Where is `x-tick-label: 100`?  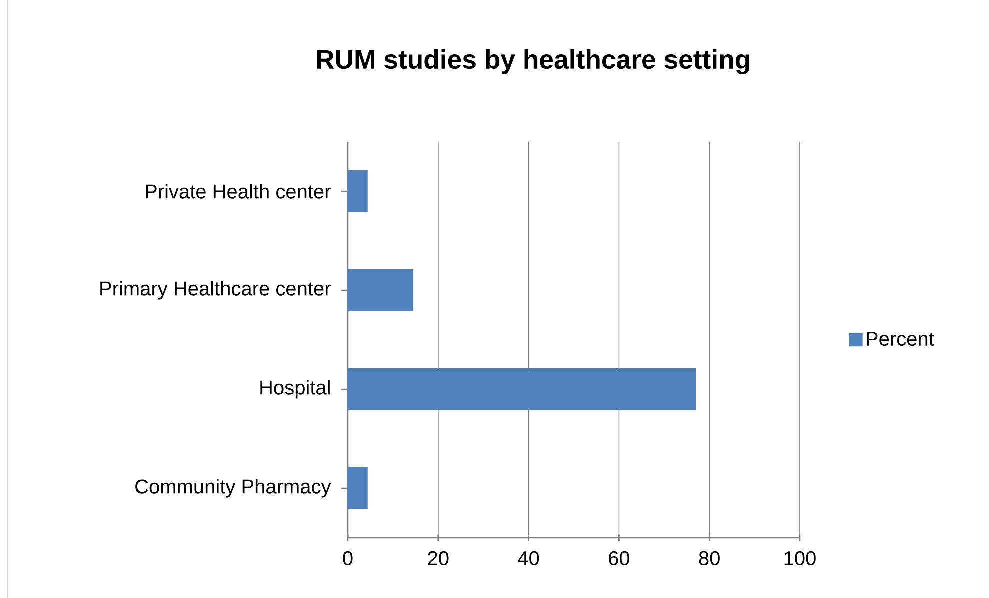 x-tick-label: 100 is located at coordinates (800, 558).